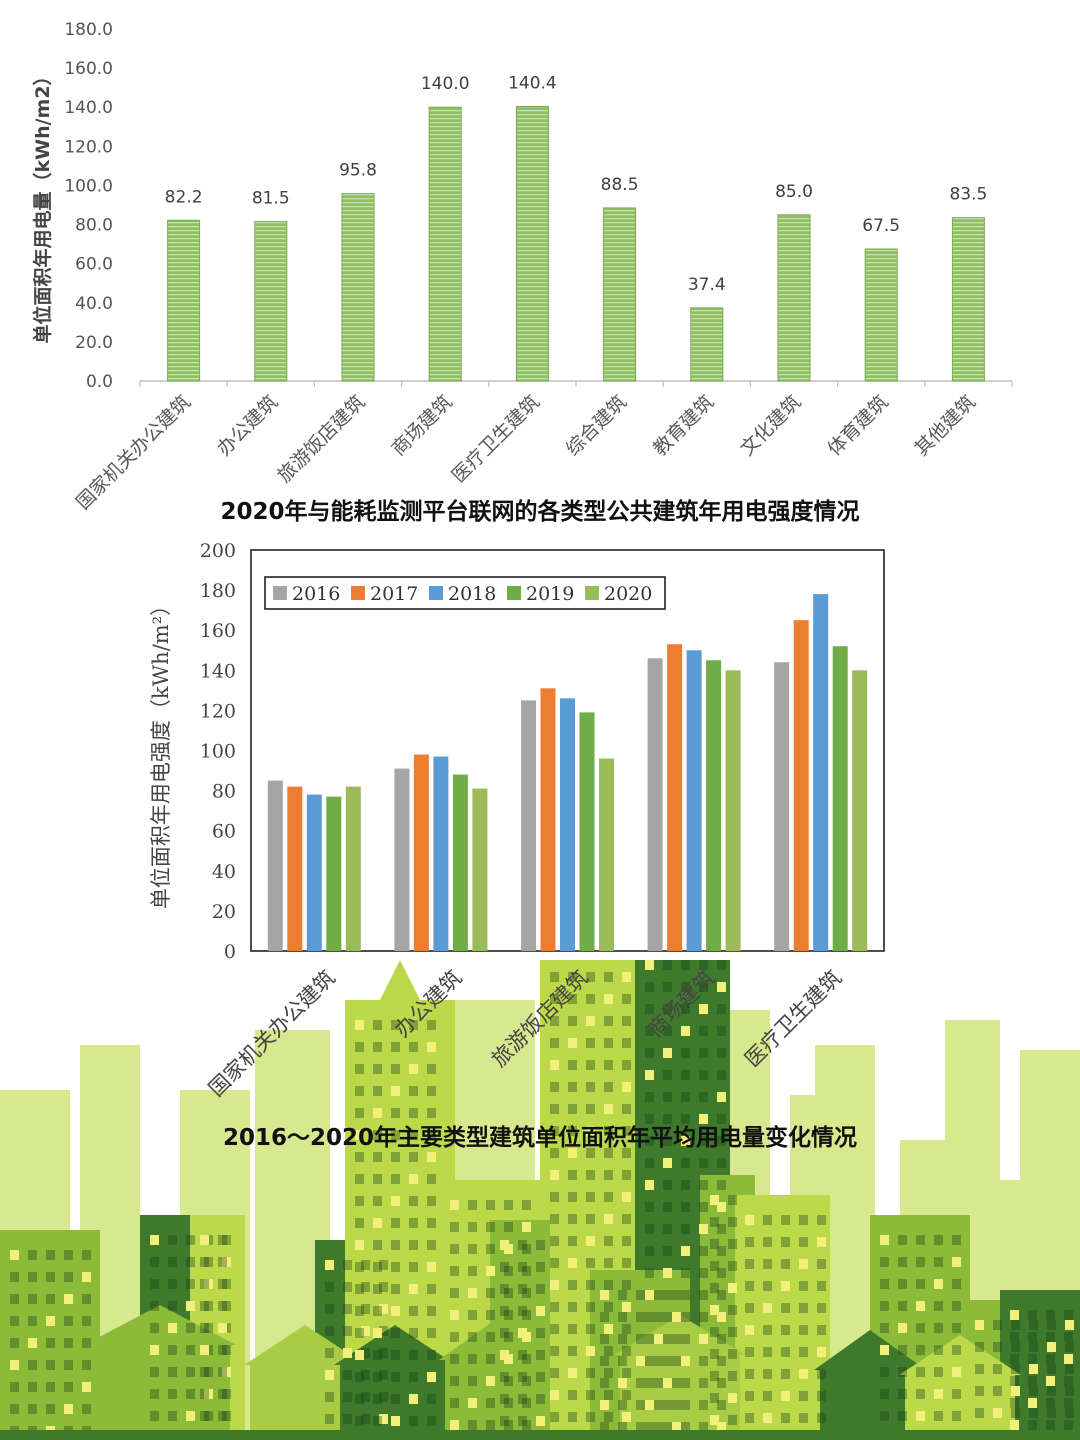  Describe the element at coordinates (540, 1435) in the screenshot. I see `skyline-ground` at that location.